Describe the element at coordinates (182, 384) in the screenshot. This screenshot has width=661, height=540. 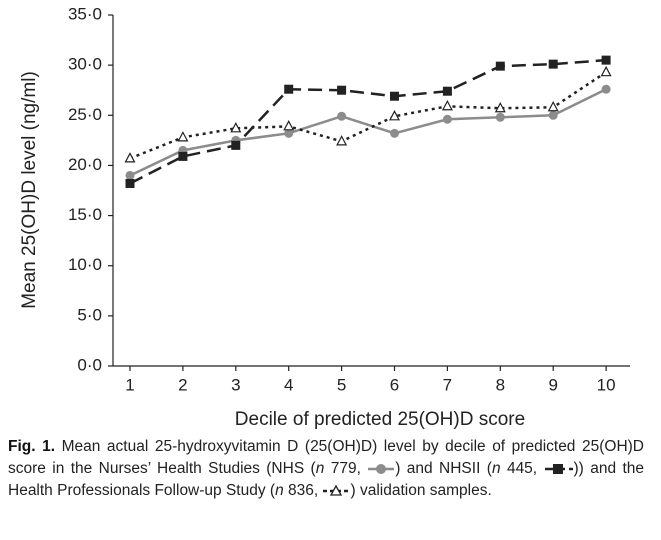
I see `x-tick-label: 2` at that location.